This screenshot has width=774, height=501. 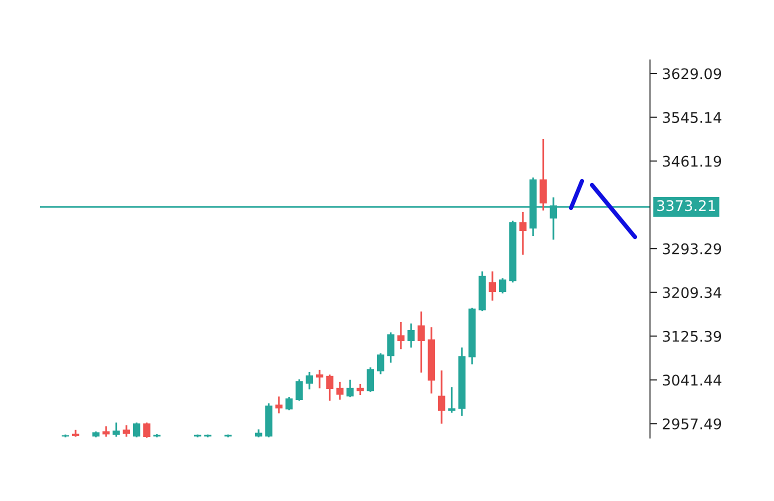 What do you see at coordinates (692, 292) in the screenshot?
I see `y-tick-label: 3209.34` at bounding box center [692, 292].